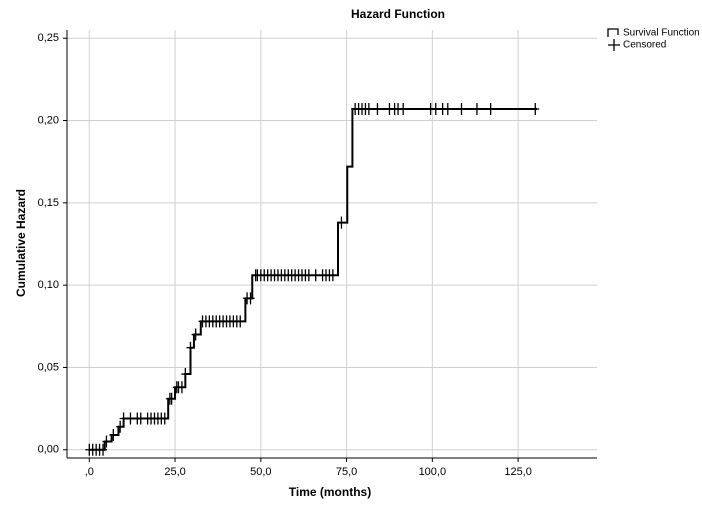 Image resolution: width=702 pixels, height=512 pixels. I want to click on y-tick-label: 0,05, so click(48, 367).